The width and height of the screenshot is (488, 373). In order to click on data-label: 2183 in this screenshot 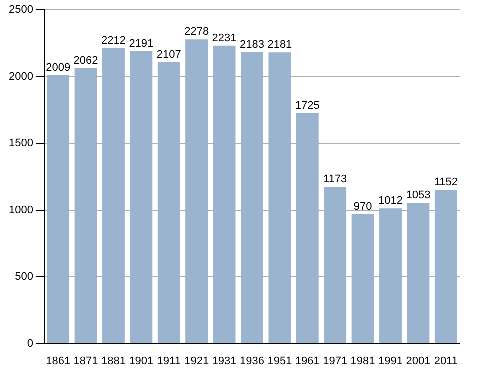, I will do `click(252, 44)`.